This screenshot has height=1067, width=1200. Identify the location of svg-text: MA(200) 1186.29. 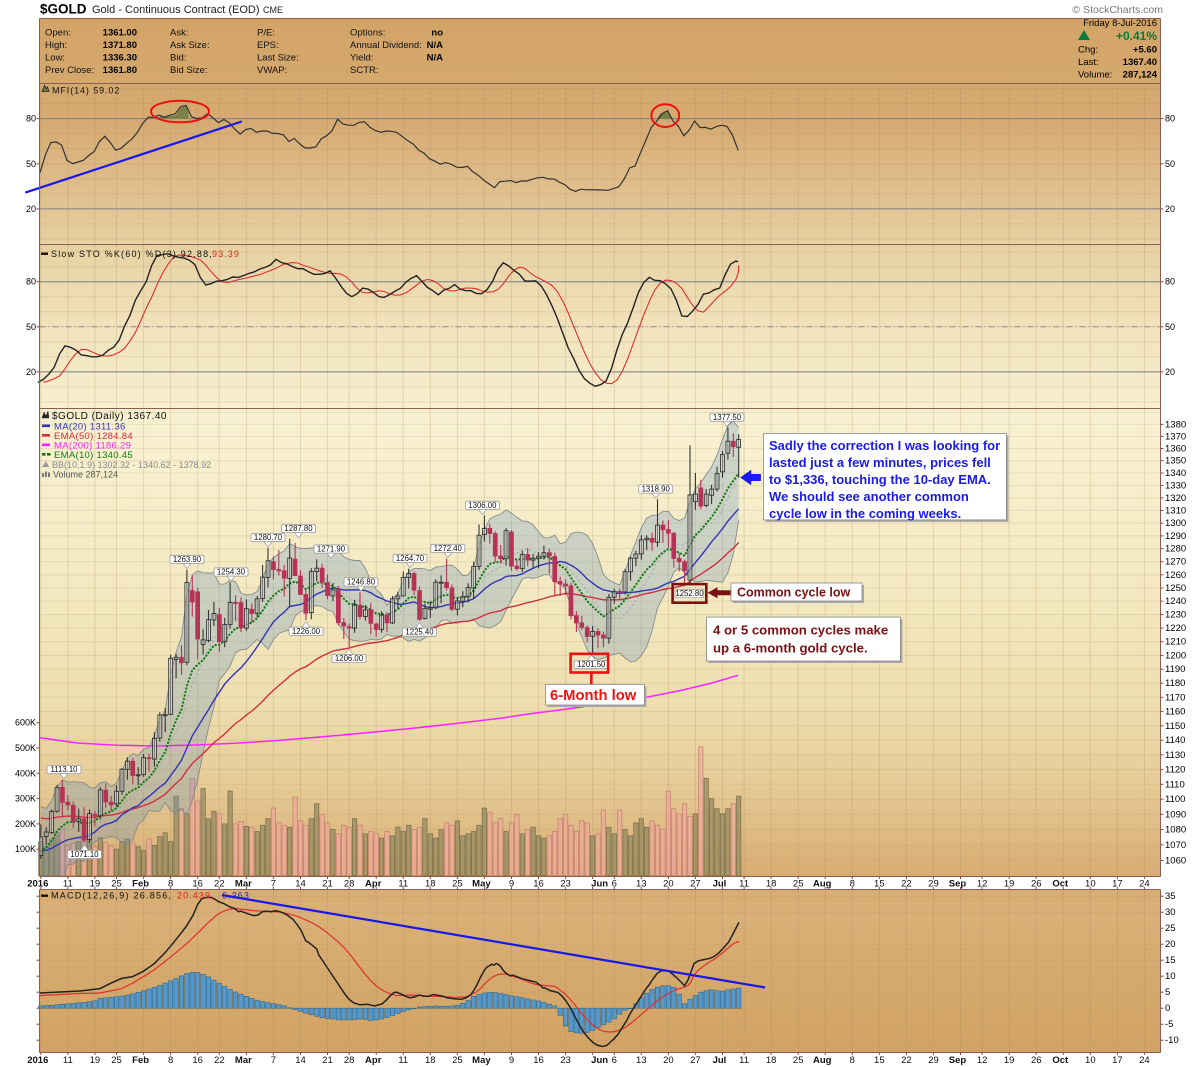
(92, 446).